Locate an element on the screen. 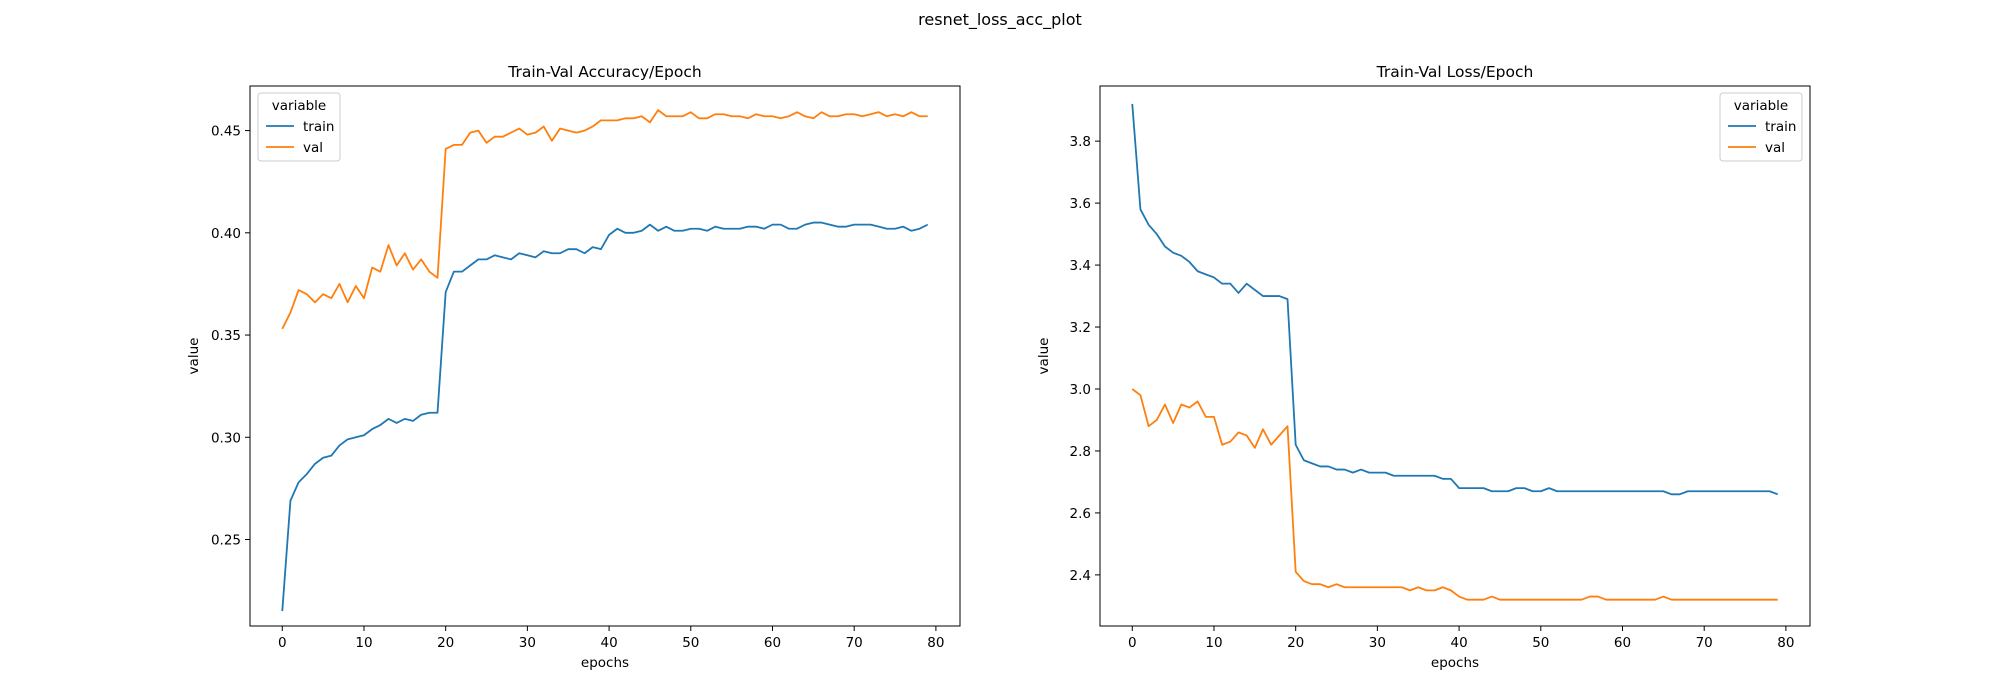 This screenshot has width=2000, height=700. loss-x-tick-label: 70 is located at coordinates (1704, 643).